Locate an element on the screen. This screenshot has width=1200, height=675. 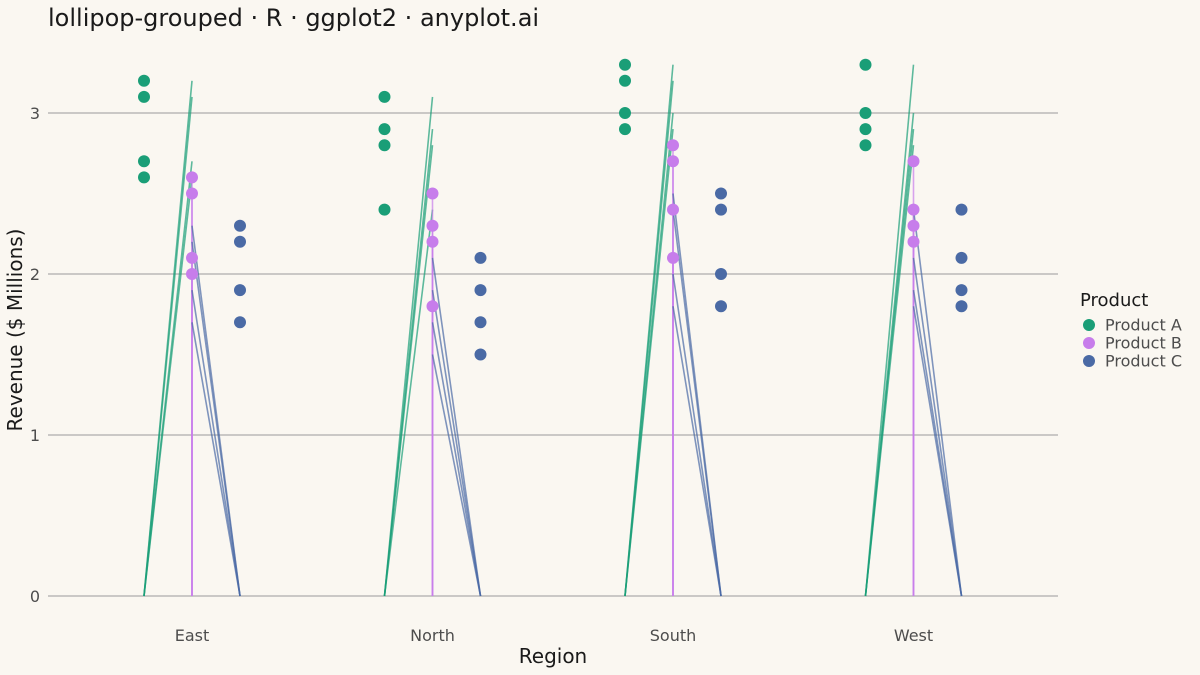
x-tick-label: North is located at coordinates (432, 635).